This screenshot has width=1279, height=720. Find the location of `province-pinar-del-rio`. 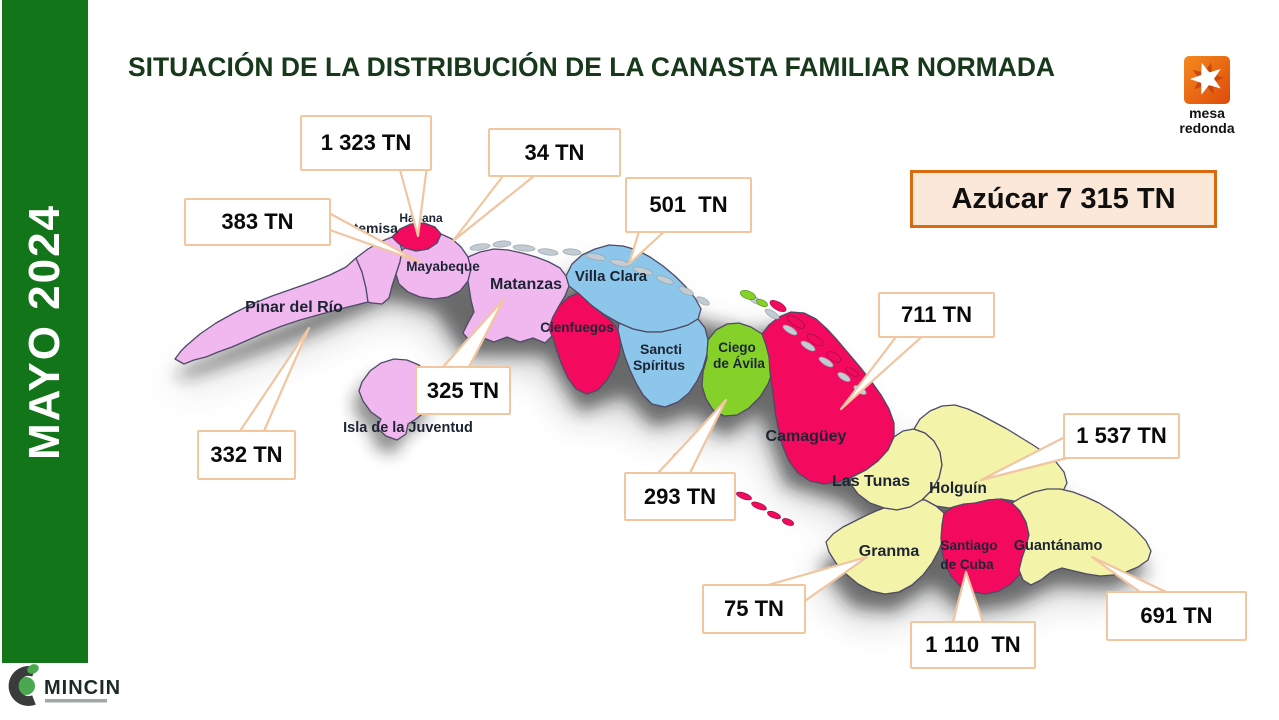

province-pinar-del-rio is located at coordinates (271, 311).